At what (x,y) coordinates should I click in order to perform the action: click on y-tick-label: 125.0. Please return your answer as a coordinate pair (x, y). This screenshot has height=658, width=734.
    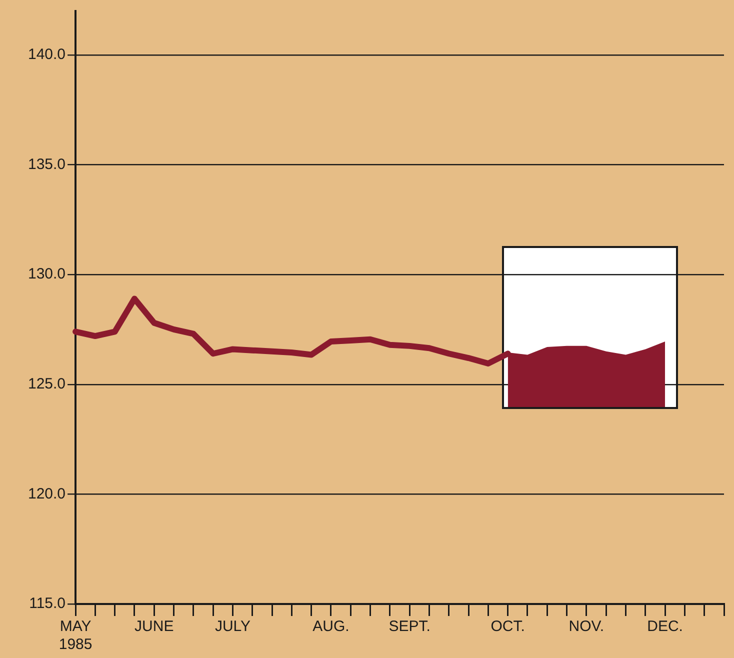
    Looking at the image, I should click on (47, 384).